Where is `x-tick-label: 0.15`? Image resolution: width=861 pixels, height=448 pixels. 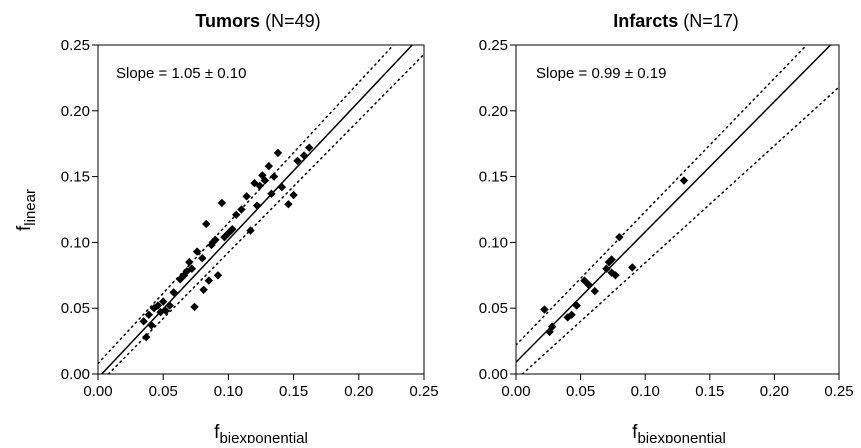
x-tick-label: 0.15 is located at coordinates (709, 391).